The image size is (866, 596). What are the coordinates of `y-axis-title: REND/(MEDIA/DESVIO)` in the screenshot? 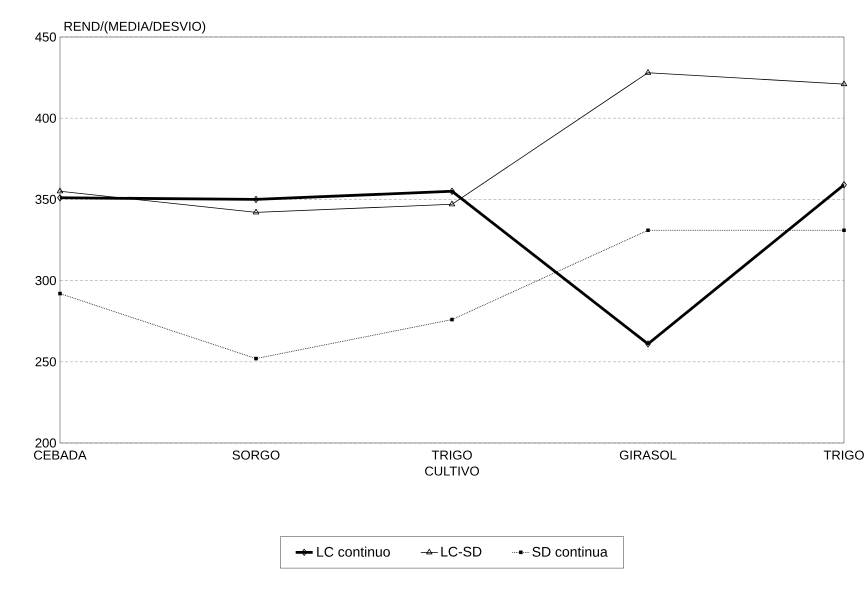 It's located at (135, 27).